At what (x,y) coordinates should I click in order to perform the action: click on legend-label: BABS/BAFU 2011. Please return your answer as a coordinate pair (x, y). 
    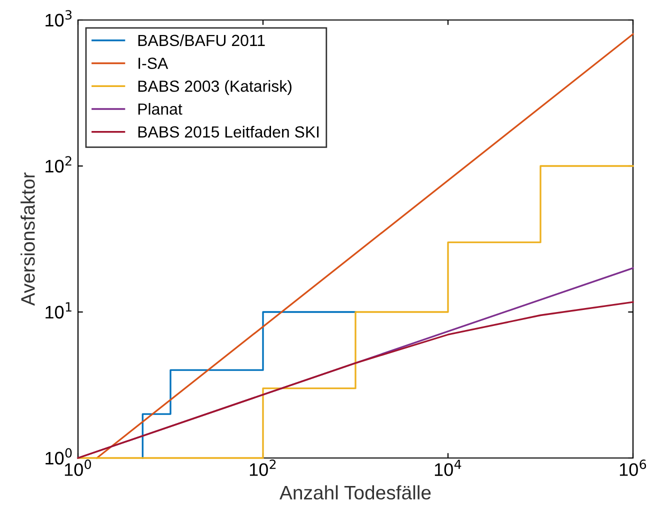
    Looking at the image, I should click on (201, 40).